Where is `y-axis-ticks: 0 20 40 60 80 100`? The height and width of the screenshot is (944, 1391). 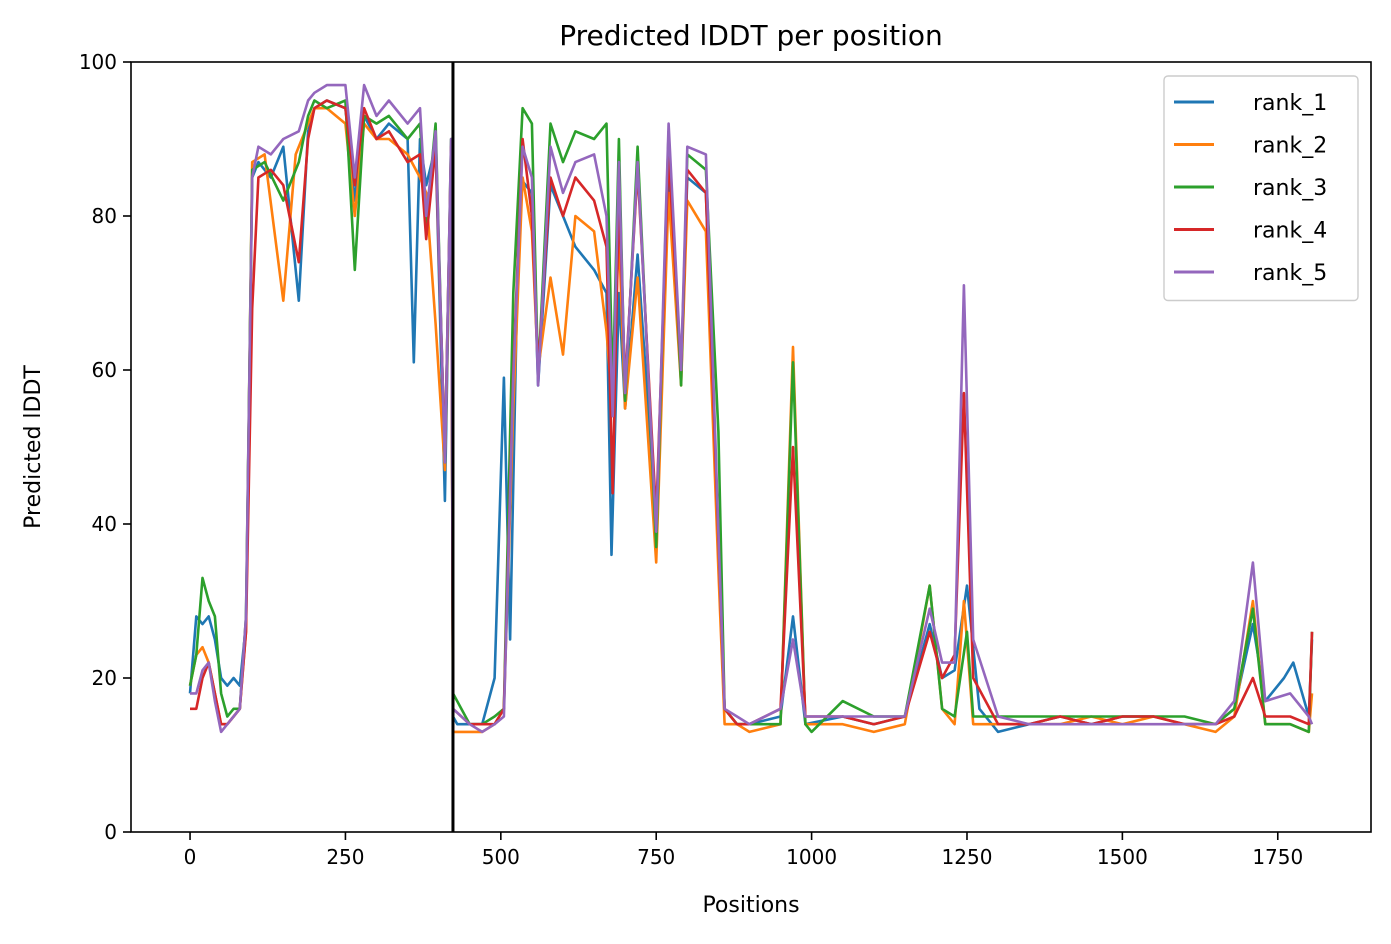
y-axis-ticks: 0 20 40 60 80 100 is located at coordinates (105, 447).